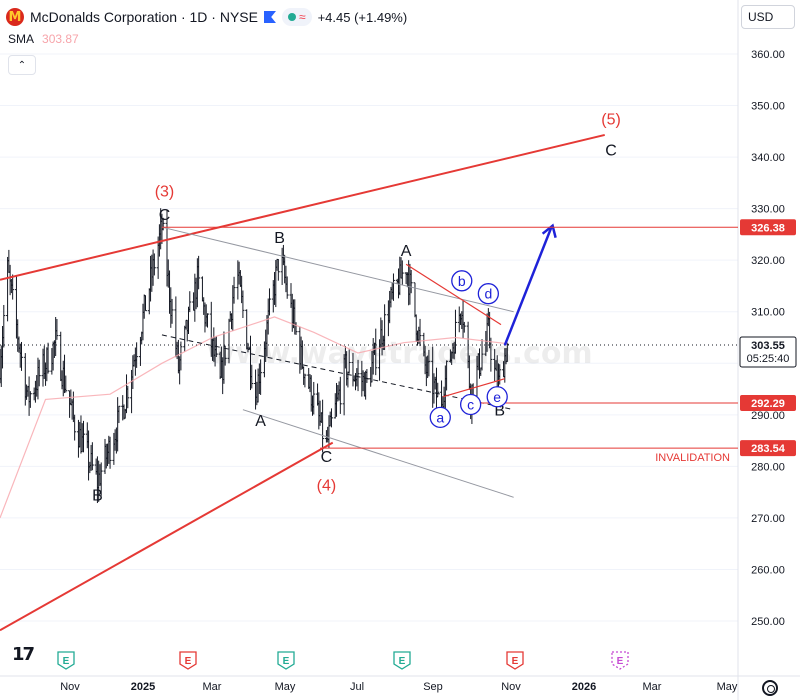 The image size is (800, 700). What do you see at coordinates (768, 313) in the screenshot?
I see `price-tick-label: 310.00` at bounding box center [768, 313].